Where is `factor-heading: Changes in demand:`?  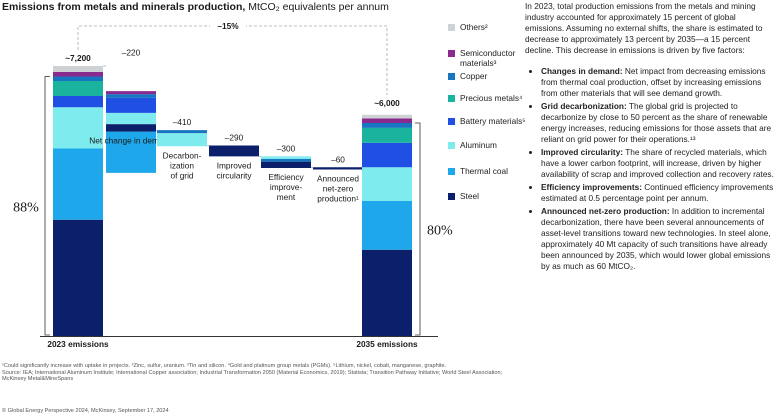 factor-heading: Changes in demand: is located at coordinates (582, 71).